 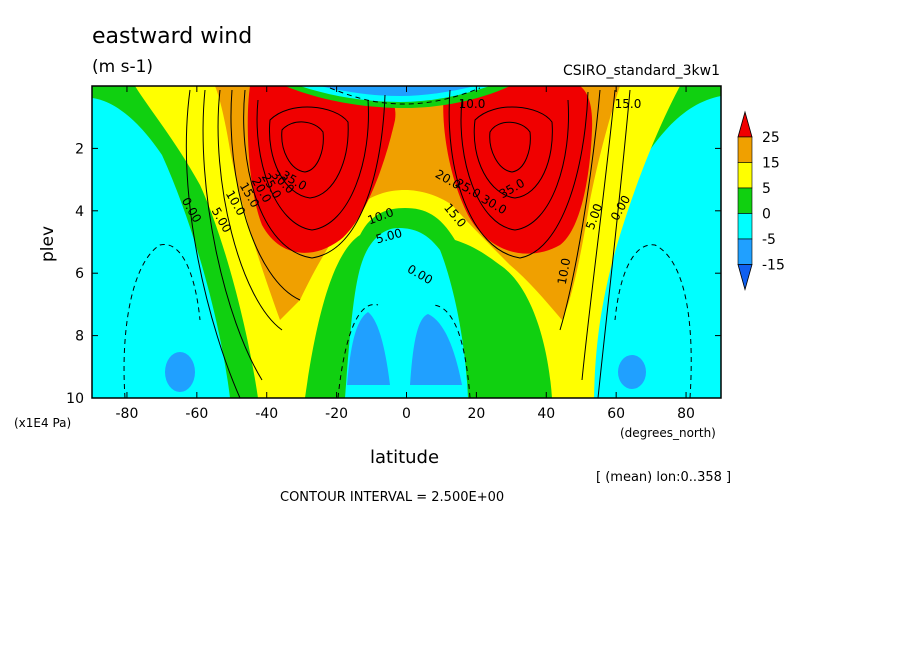 I want to click on lightblue-region-north, so click(x=632, y=372).